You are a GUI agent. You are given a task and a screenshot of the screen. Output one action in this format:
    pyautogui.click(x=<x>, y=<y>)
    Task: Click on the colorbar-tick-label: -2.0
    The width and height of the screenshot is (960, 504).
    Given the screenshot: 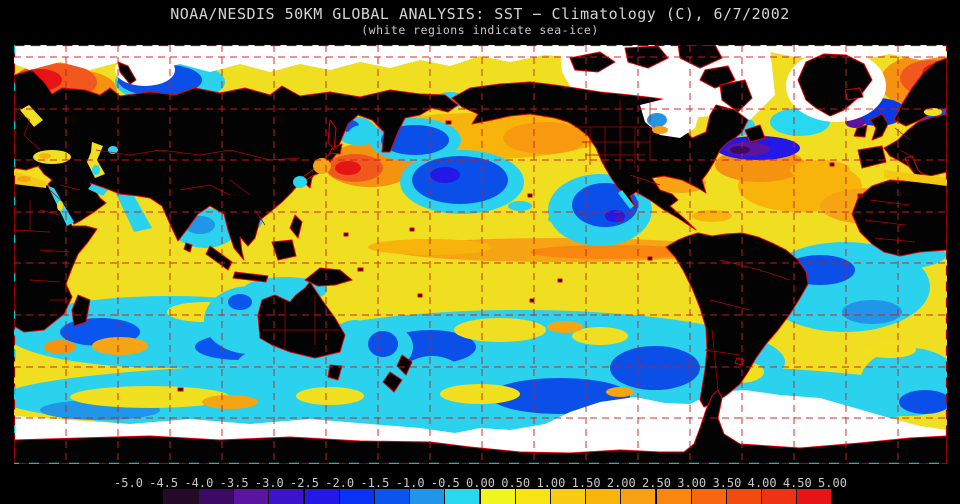 What is the action you would take?
    pyautogui.click(x=340, y=483)
    